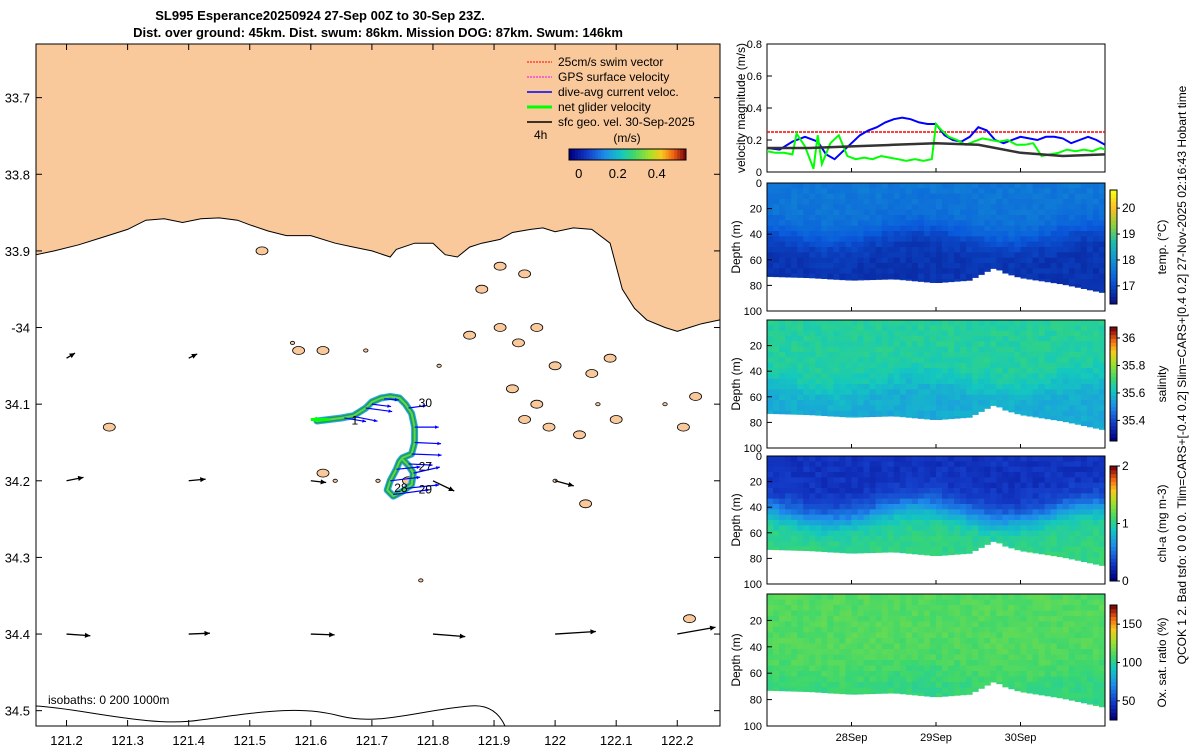 This screenshot has height=750, width=1200. Describe the element at coordinates (408, 468) in the screenshot. I see `current-vector-shaft` at that location.